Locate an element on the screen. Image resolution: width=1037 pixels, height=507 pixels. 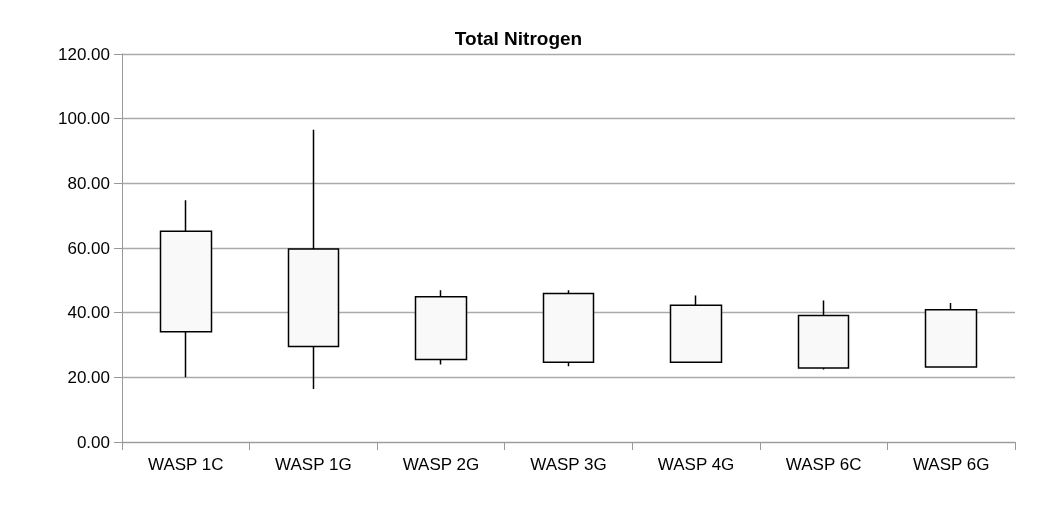
chart-title: Total Nitrogen is located at coordinates (518, 38).